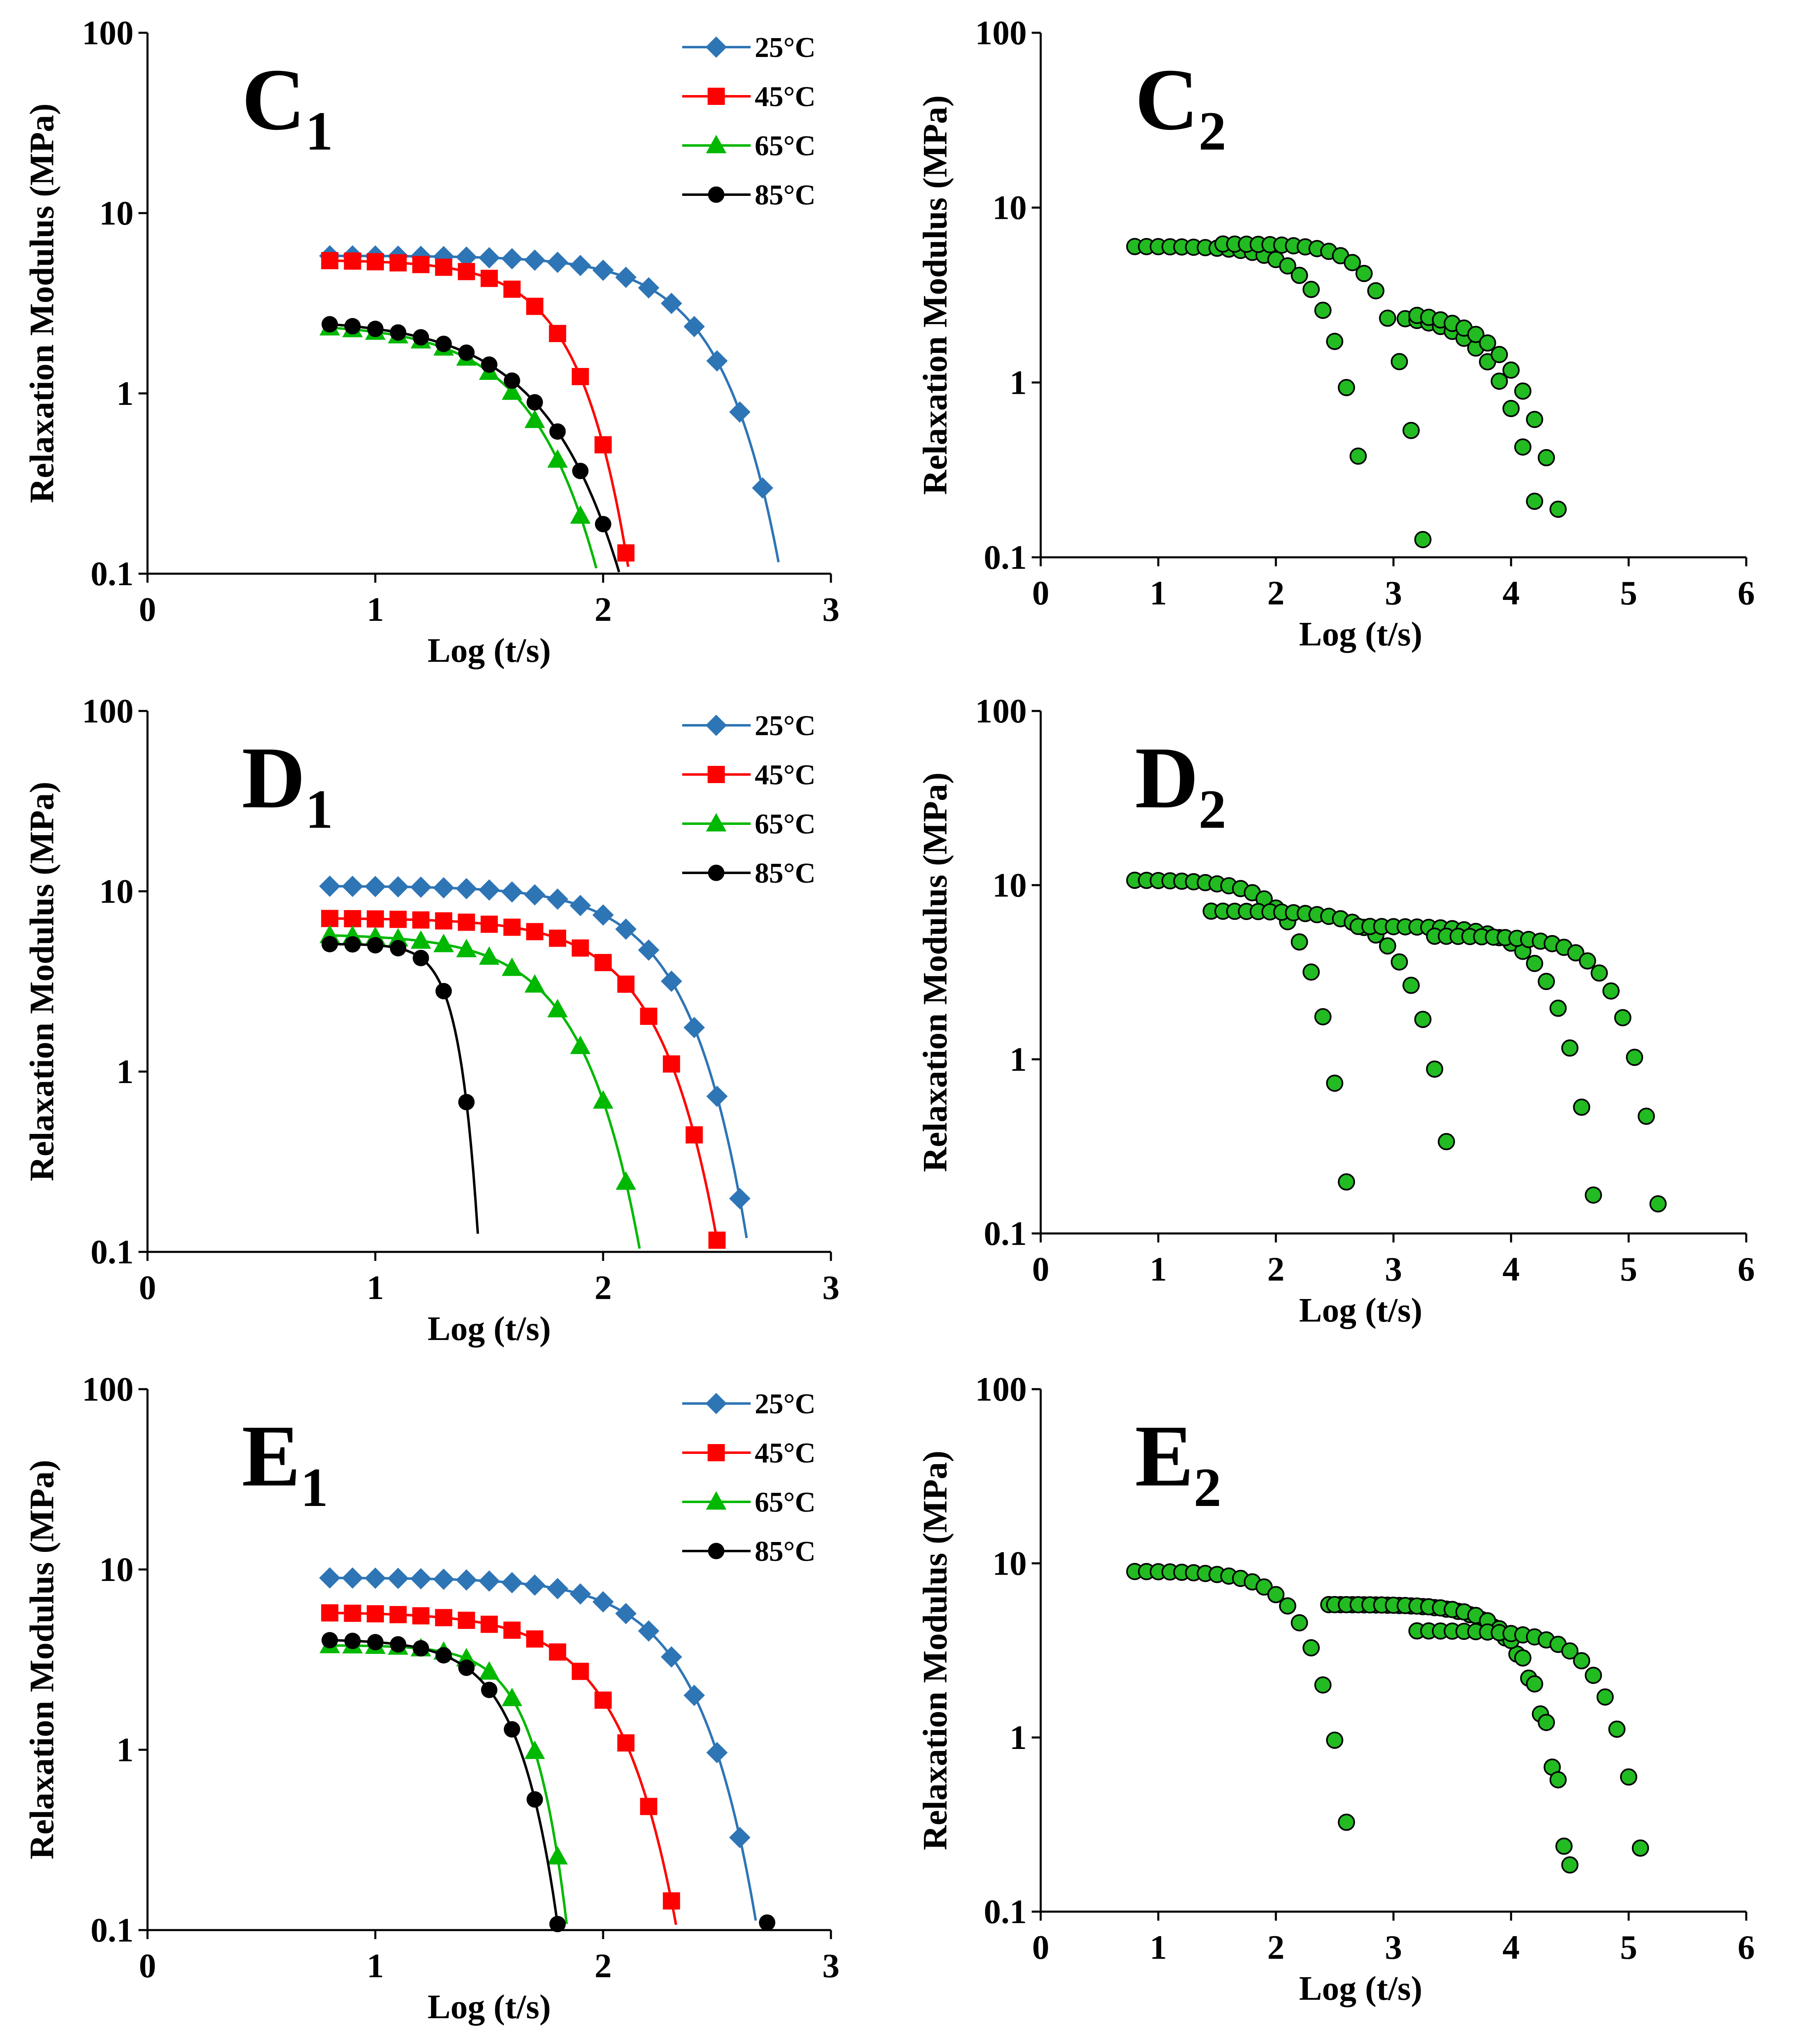 The width and height of the screenshot is (1795, 2044). What do you see at coordinates (503, 1768) in the screenshot?
I see `series-line` at bounding box center [503, 1768].